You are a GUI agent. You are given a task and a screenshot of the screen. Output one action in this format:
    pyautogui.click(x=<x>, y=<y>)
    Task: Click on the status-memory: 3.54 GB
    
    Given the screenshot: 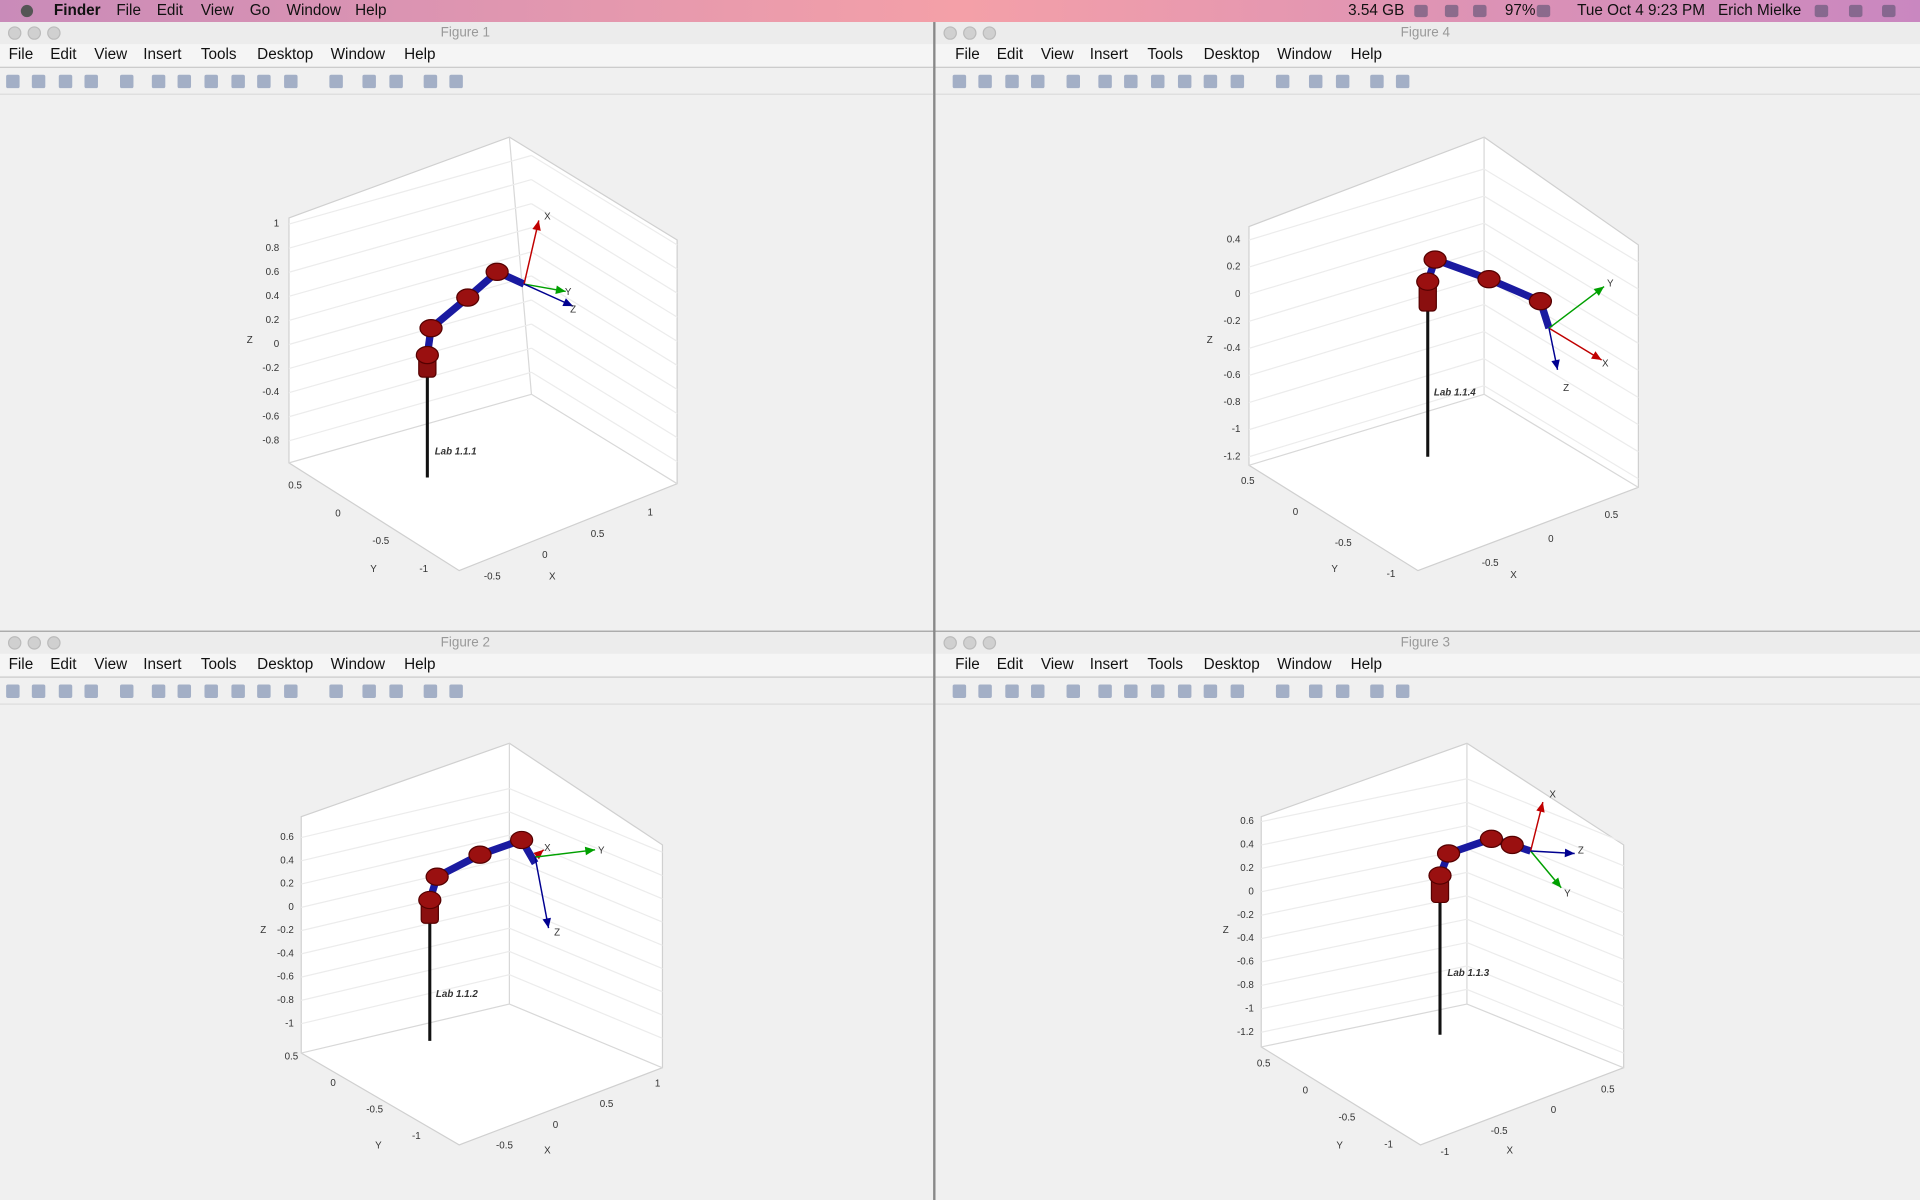 What is the action you would take?
    pyautogui.click(x=1376, y=10)
    